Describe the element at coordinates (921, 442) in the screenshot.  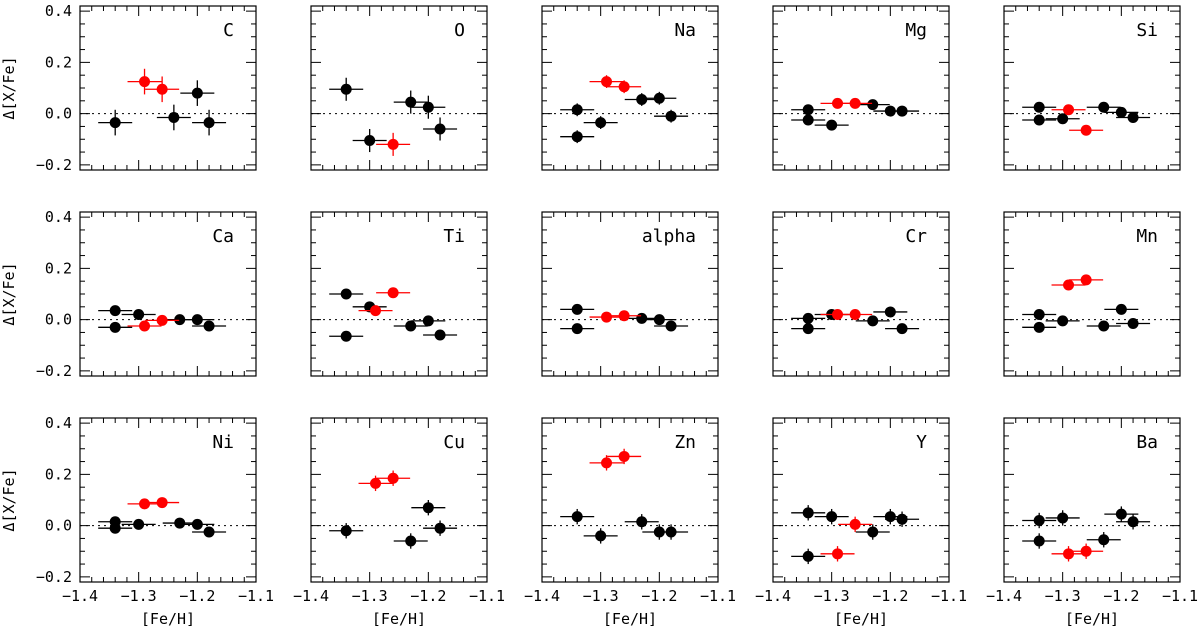
I see `panel-label: Y` at that location.